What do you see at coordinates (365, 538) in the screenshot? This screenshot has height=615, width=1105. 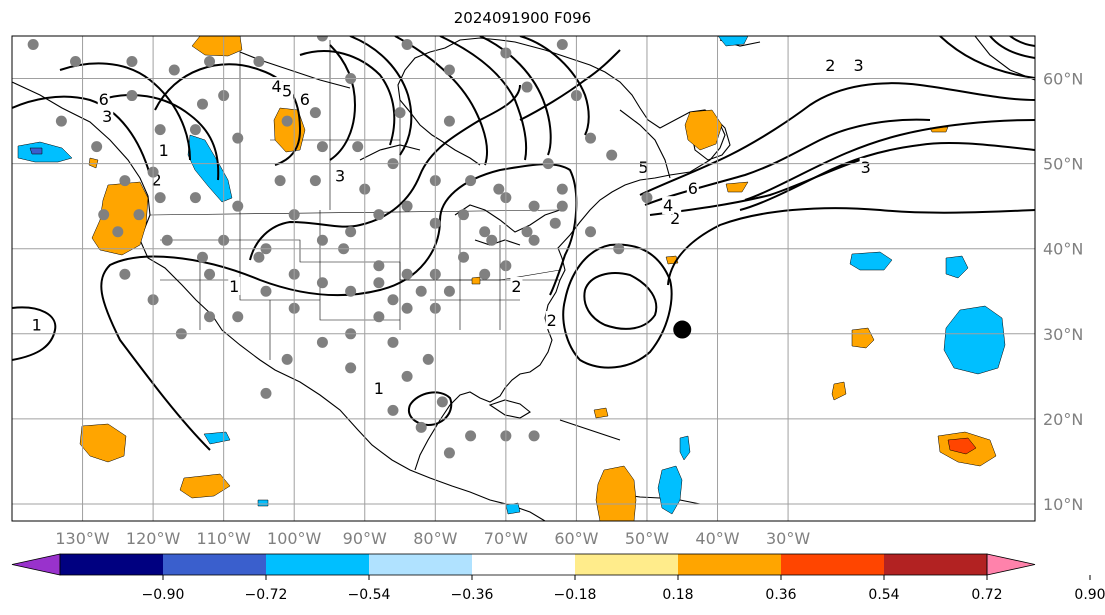 I see `longitude-label: 90°W` at bounding box center [365, 538].